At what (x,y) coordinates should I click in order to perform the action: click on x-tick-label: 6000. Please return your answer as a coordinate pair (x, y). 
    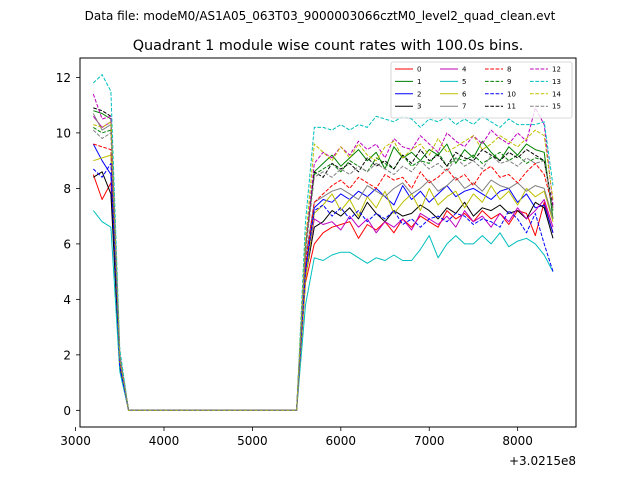
    Looking at the image, I should click on (341, 441).